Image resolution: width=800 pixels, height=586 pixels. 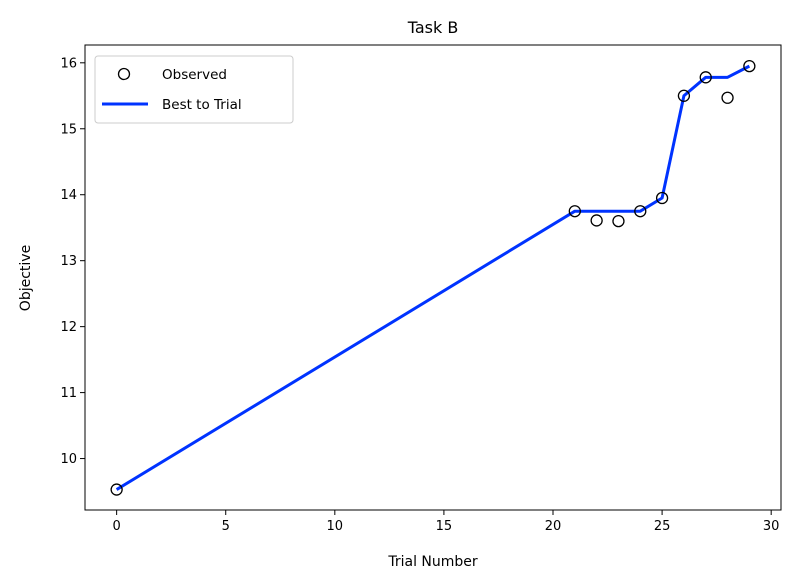 I want to click on x-tick-label: 0, so click(x=116, y=526).